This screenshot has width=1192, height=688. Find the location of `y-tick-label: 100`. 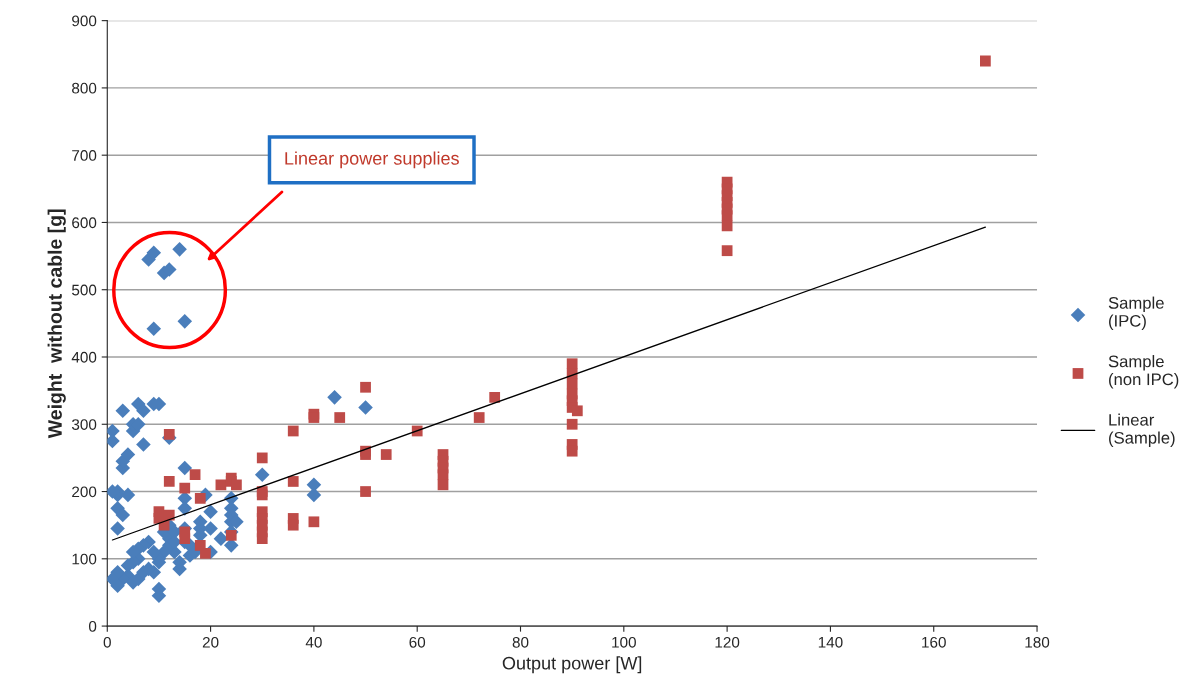

y-tick-label: 100 is located at coordinates (84, 559).